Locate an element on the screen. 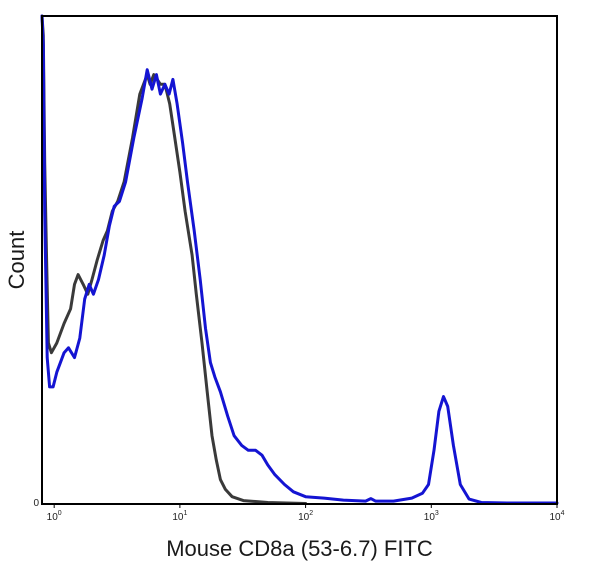 This screenshot has width=600, height=578. x-tick-layer: 10⁰ 10¹ 10² 10³ 10⁴ is located at coordinates (306, 513).